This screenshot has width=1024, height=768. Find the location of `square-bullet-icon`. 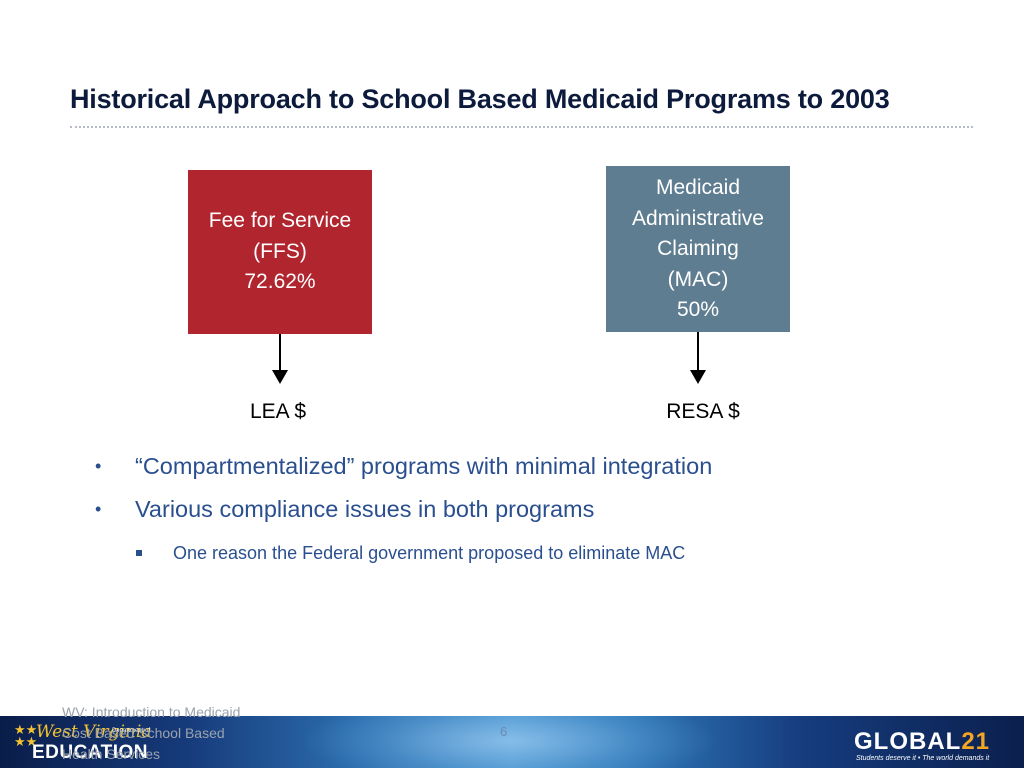

square-bullet-icon is located at coordinates (139, 553).